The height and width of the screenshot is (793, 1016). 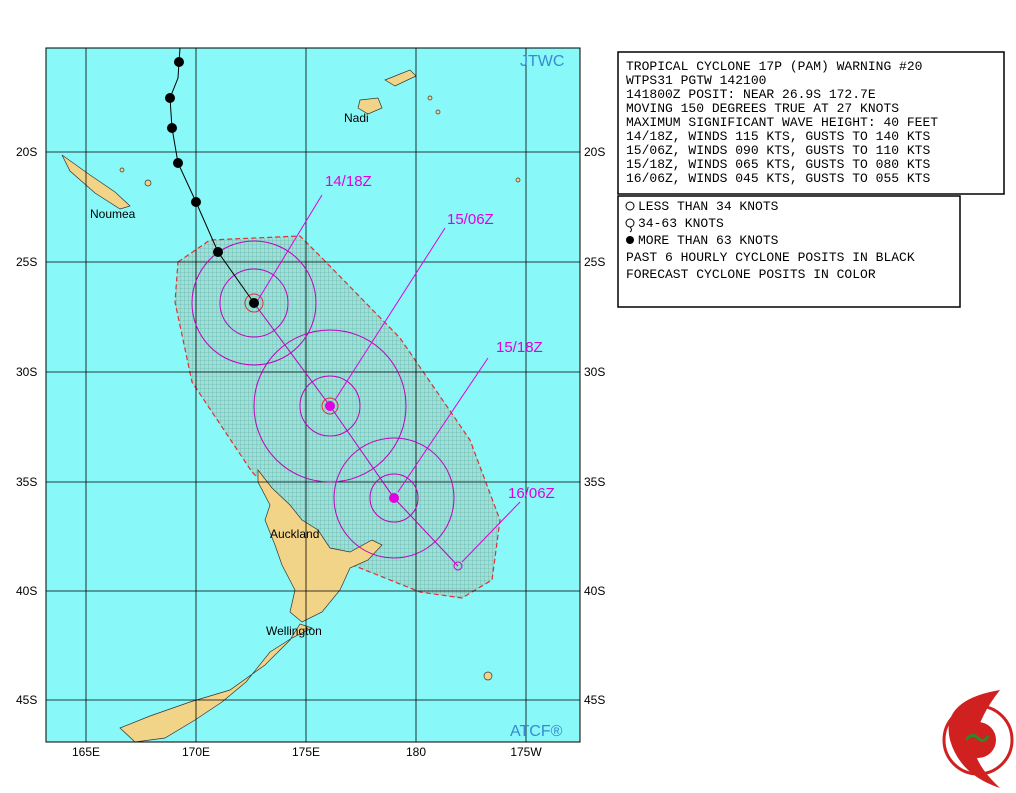 What do you see at coordinates (526, 752) in the screenshot?
I see `lon-label: 175W` at bounding box center [526, 752].